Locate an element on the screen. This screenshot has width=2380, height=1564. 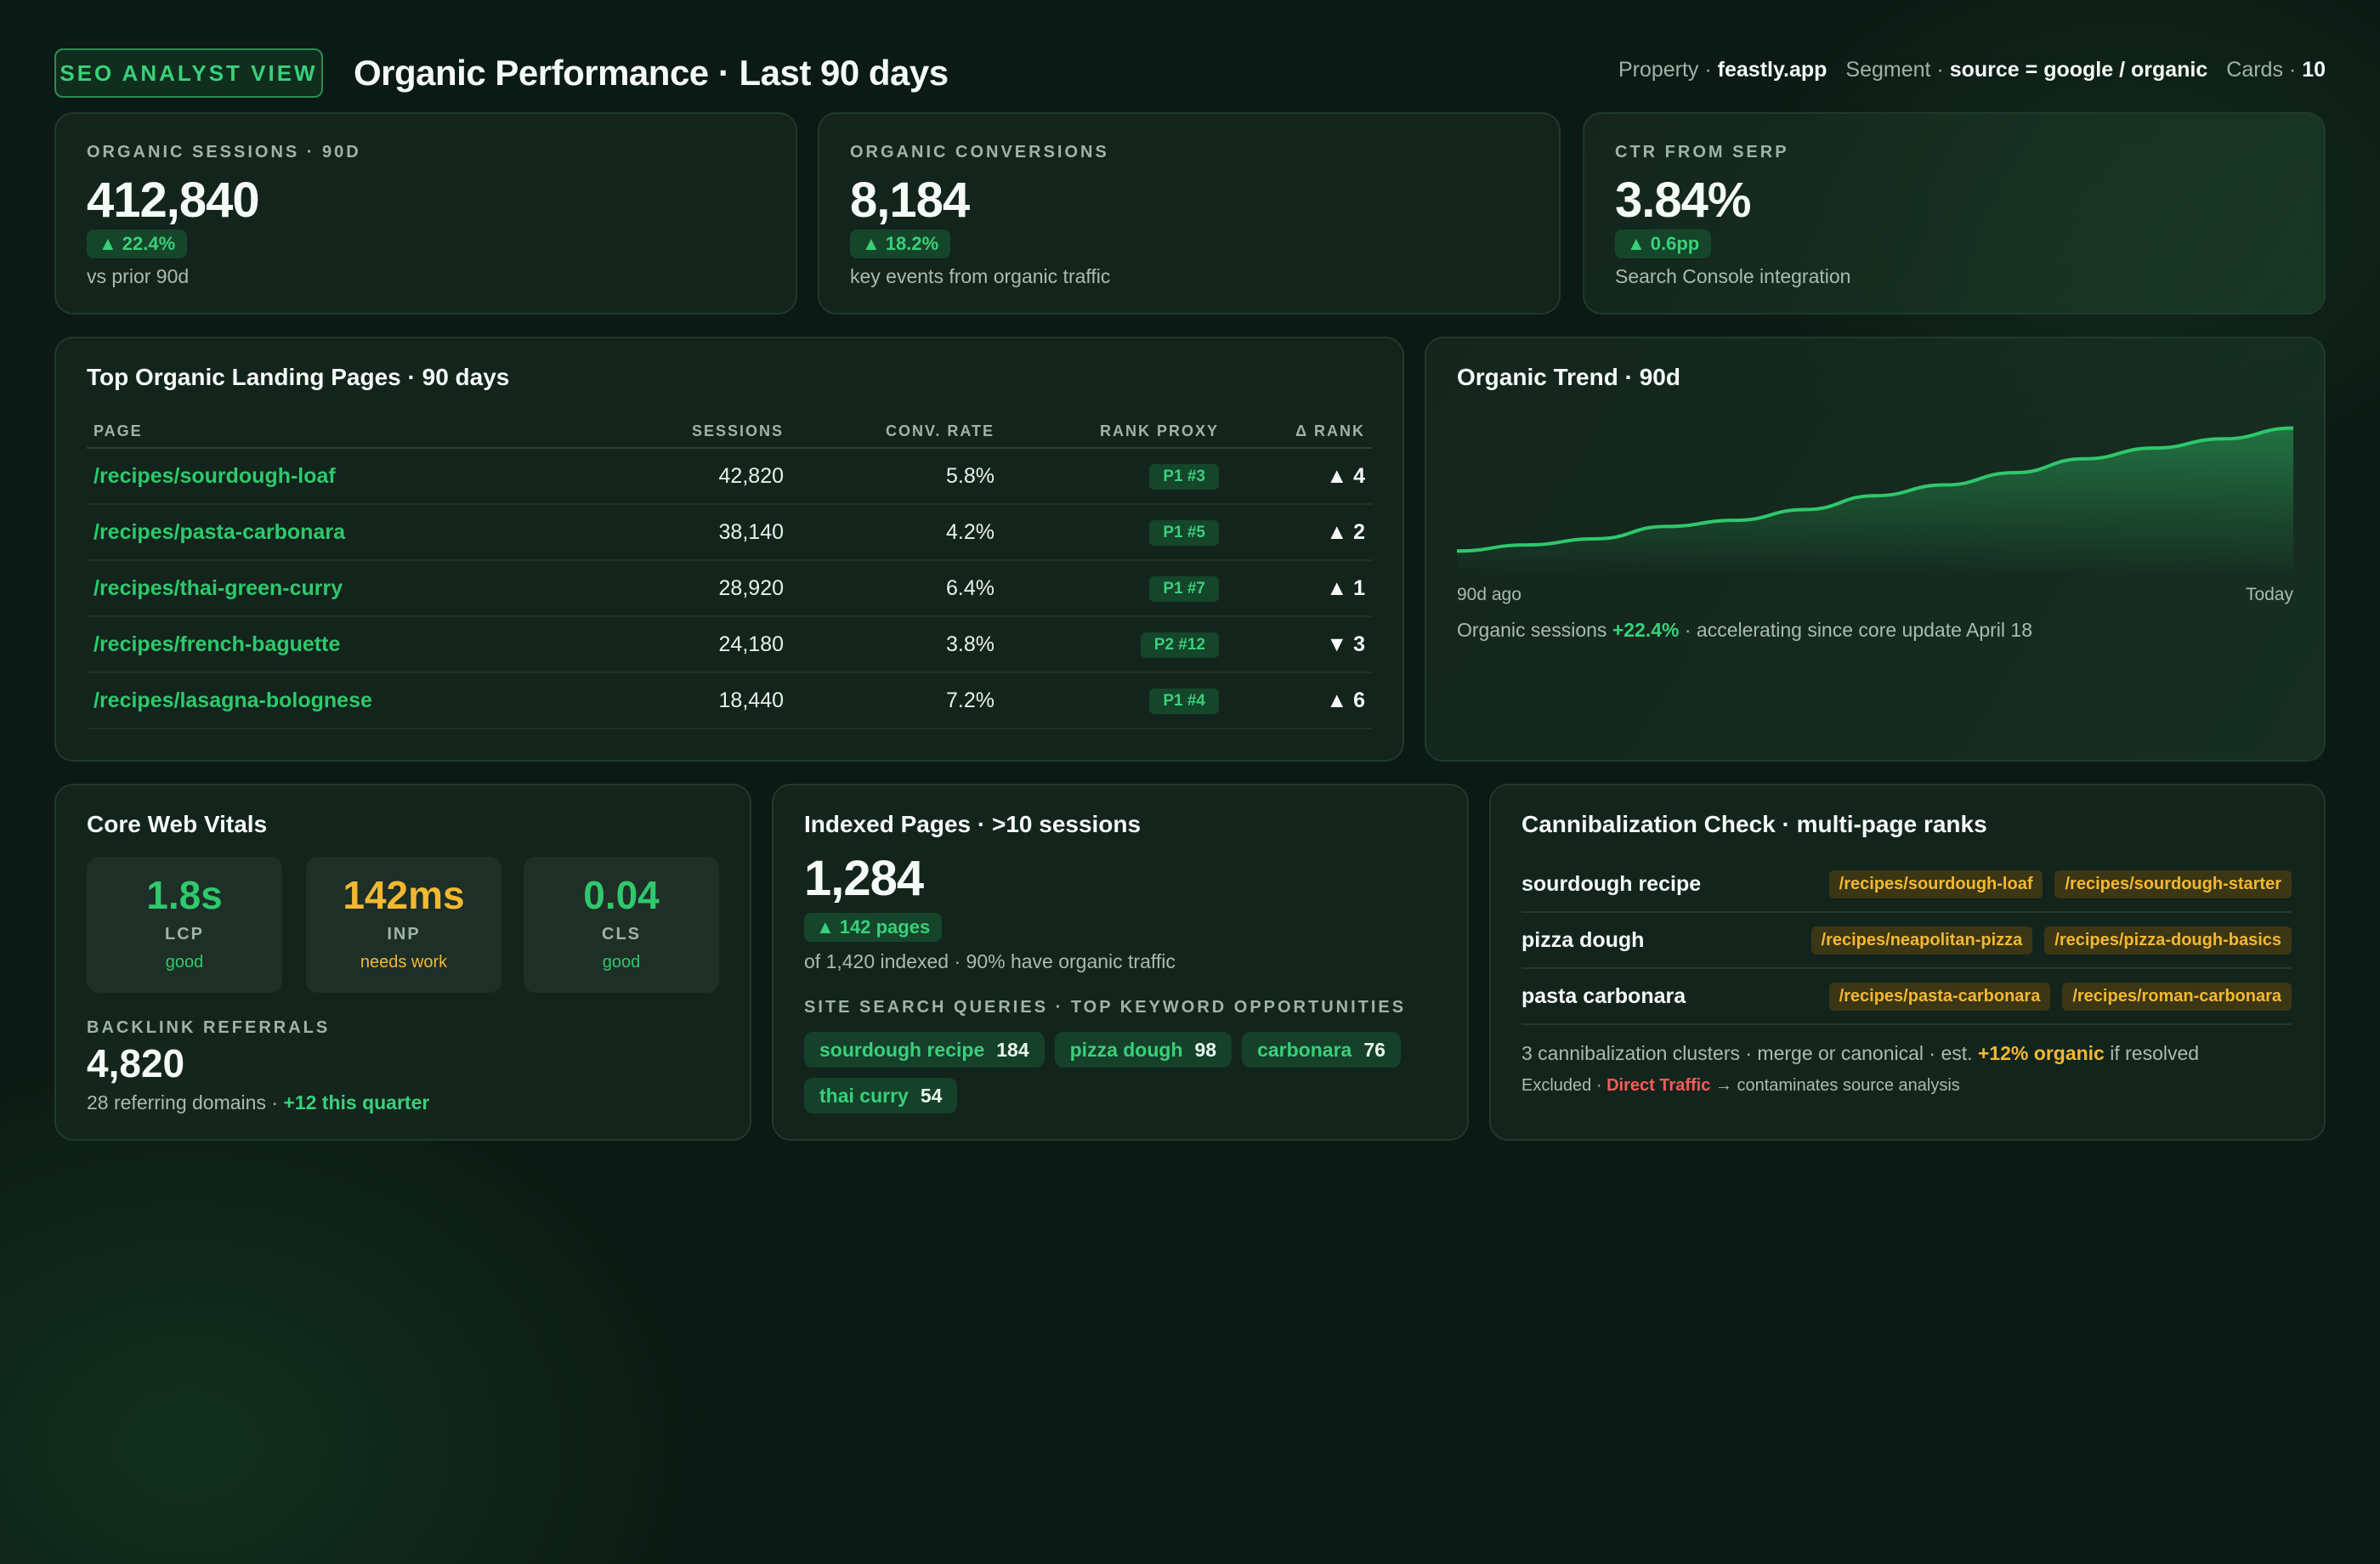
col-sessions: SESSIONS is located at coordinates (737, 430).